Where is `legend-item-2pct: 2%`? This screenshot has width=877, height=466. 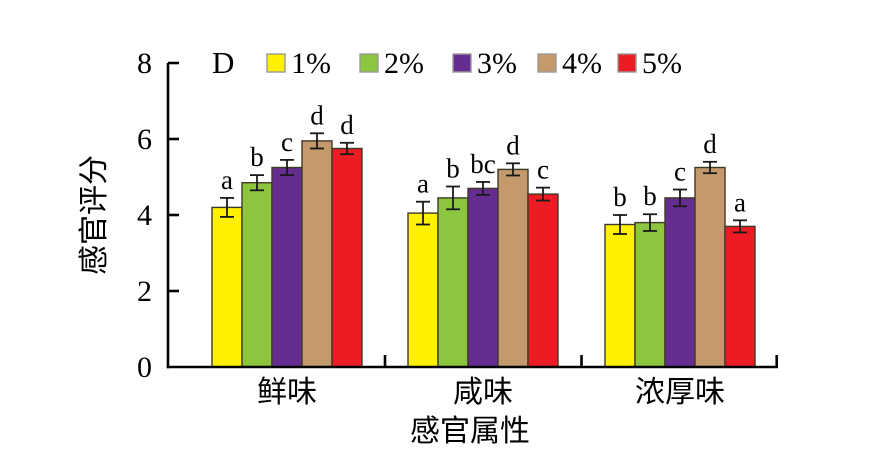
legend-item-2pct: 2% is located at coordinates (391, 63).